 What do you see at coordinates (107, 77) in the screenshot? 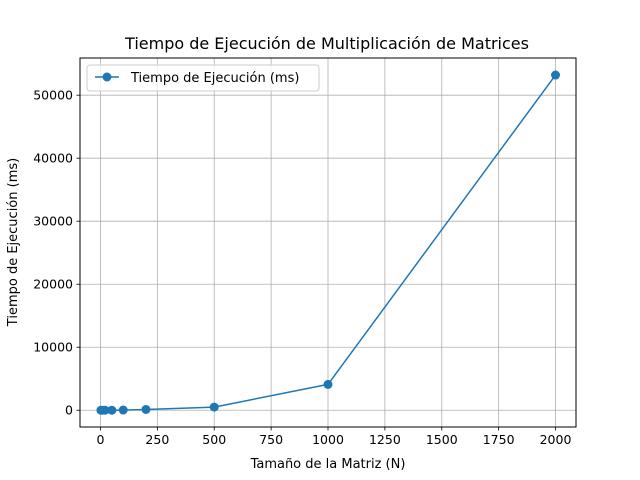
I see `legend-marker-swatch` at bounding box center [107, 77].